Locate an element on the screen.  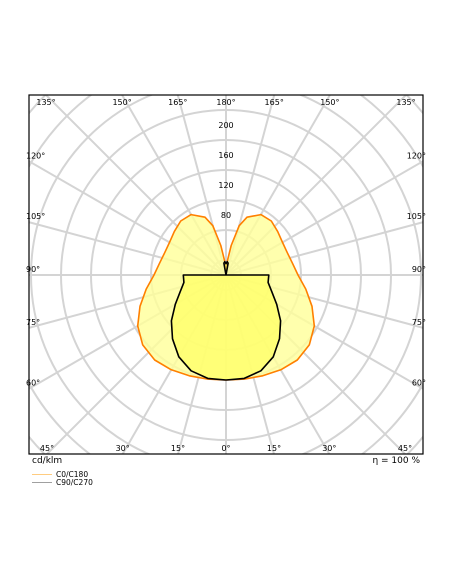
radial-tick-label: 160 is located at coordinates (225, 155).